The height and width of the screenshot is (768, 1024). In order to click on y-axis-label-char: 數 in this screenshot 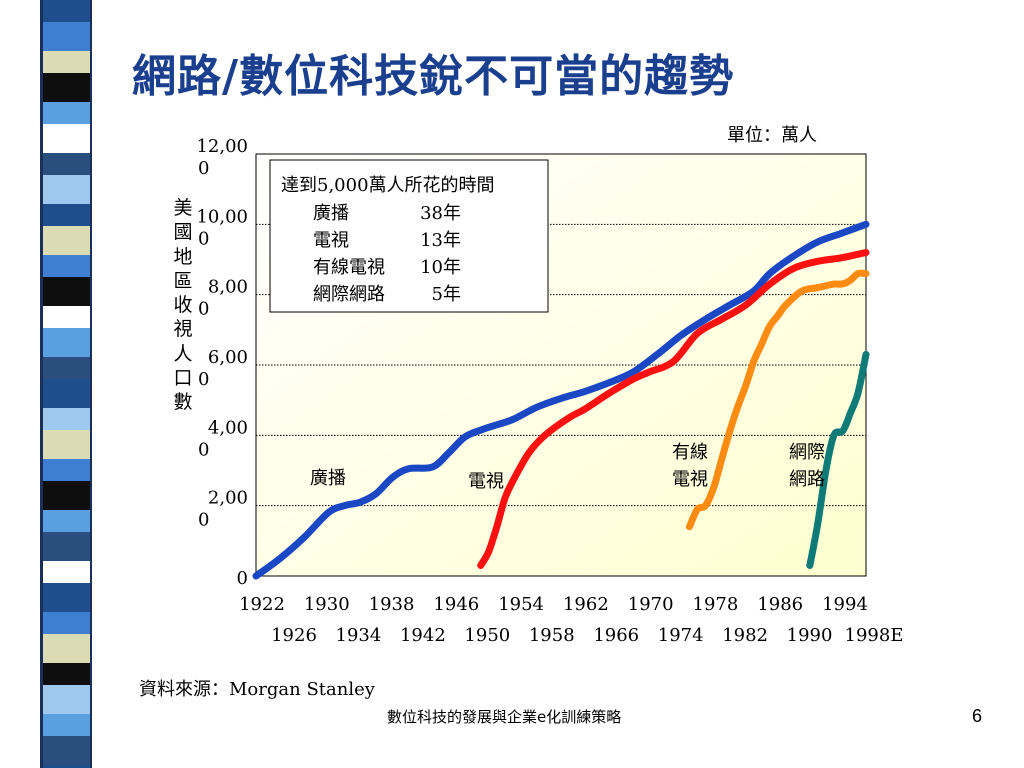, I will do `click(183, 402)`.